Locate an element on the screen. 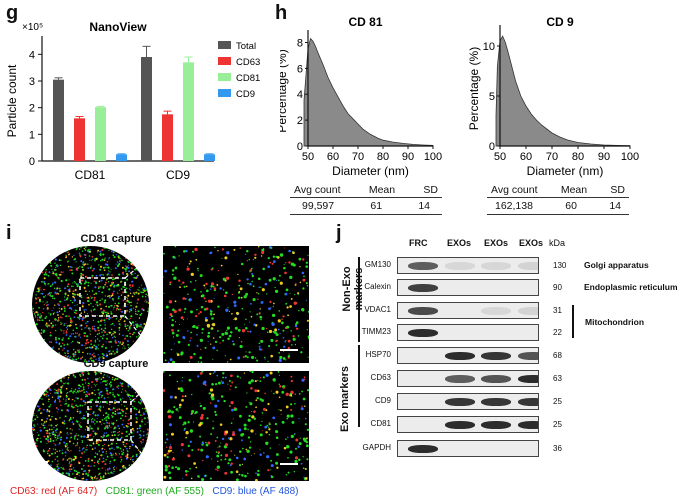 The height and width of the screenshot is (503, 693). chart-title: CD 81 is located at coordinates (365, 22).